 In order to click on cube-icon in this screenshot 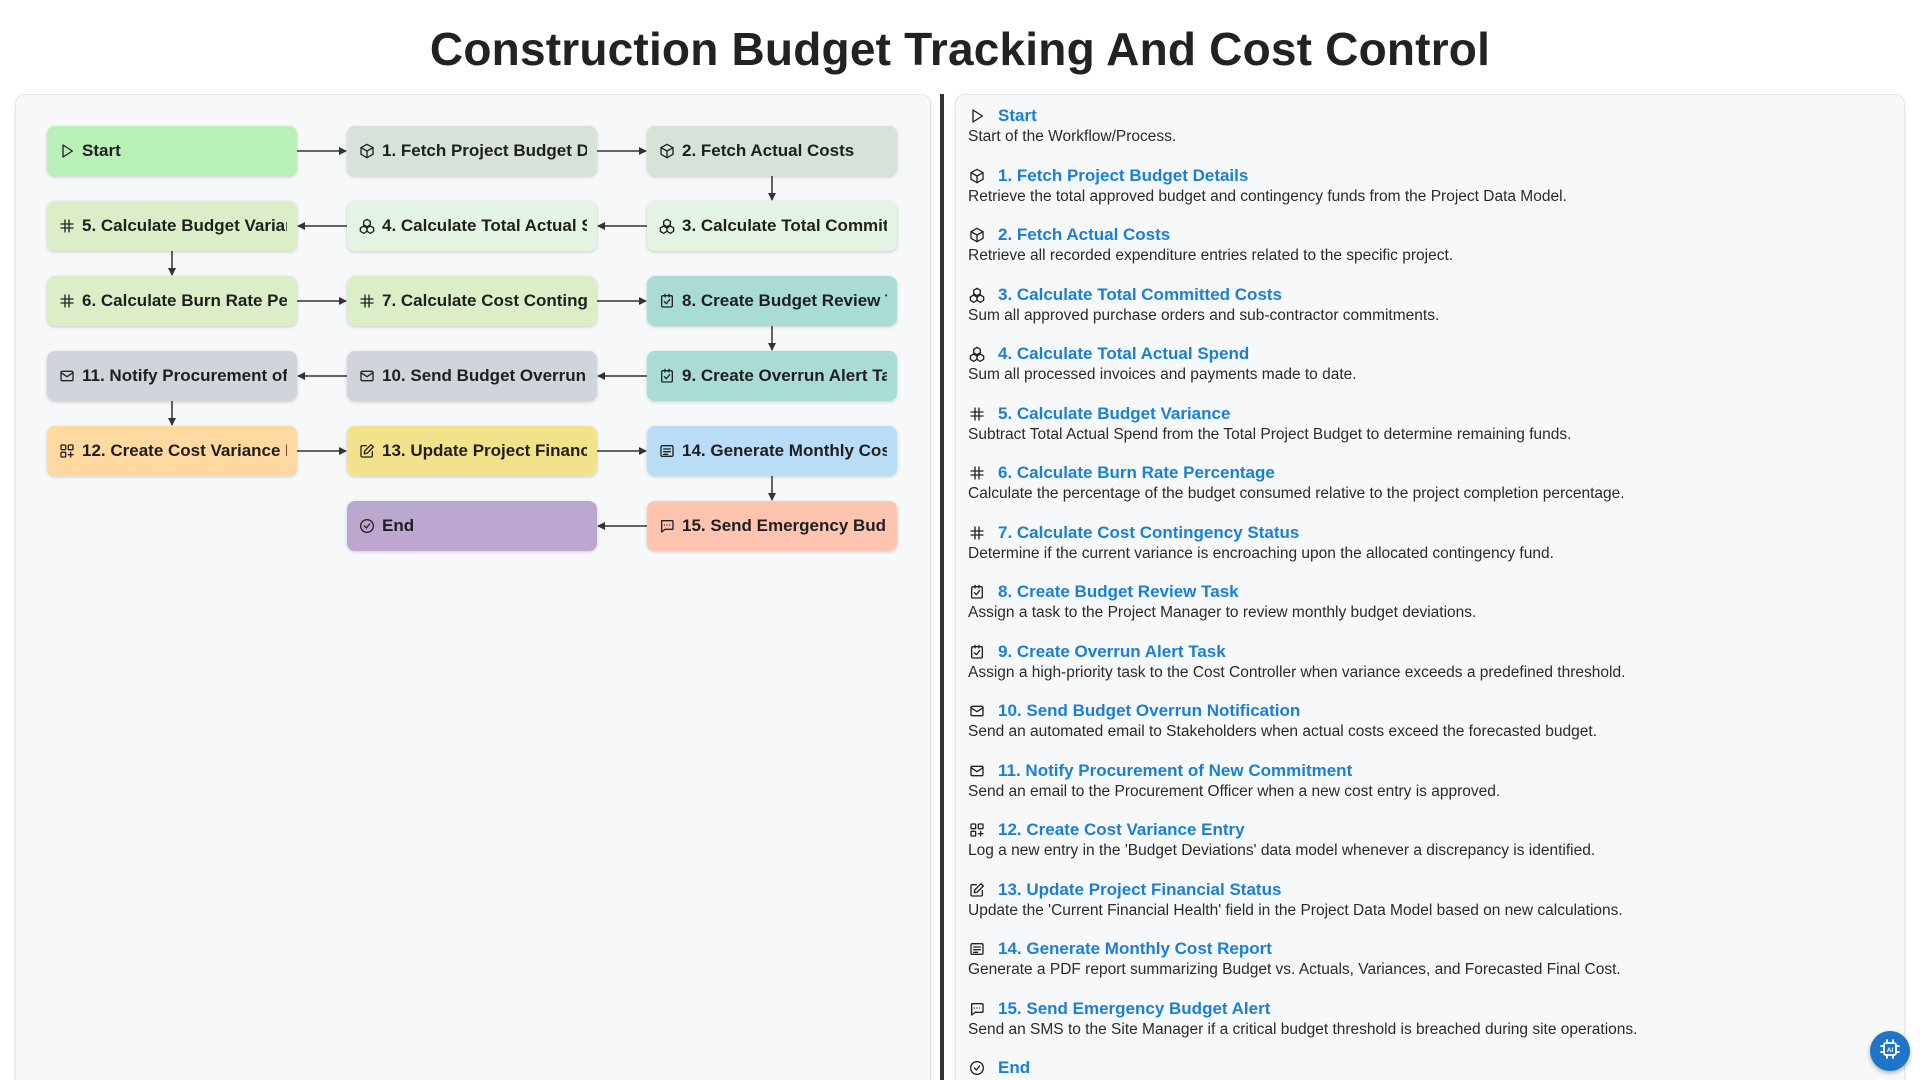, I will do `click(977, 235)`.